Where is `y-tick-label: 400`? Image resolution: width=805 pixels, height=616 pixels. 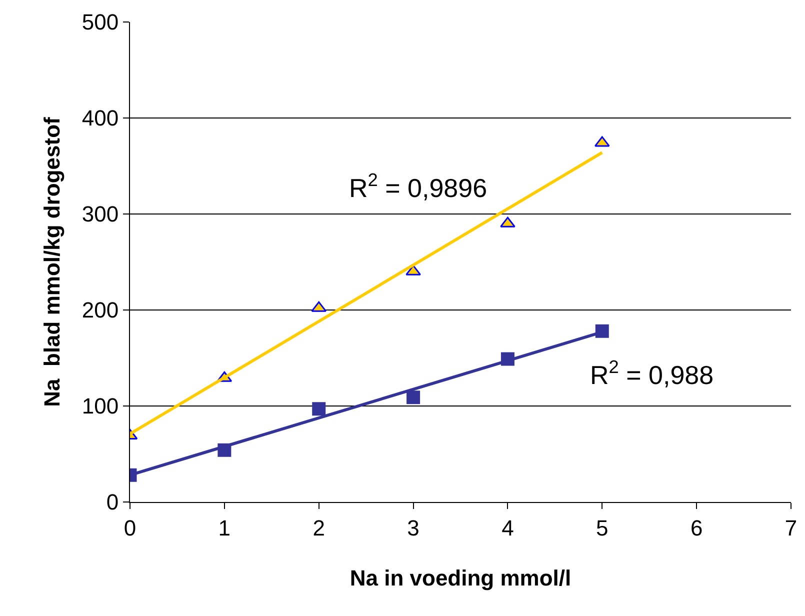 y-tick-label: 400 is located at coordinates (100, 118).